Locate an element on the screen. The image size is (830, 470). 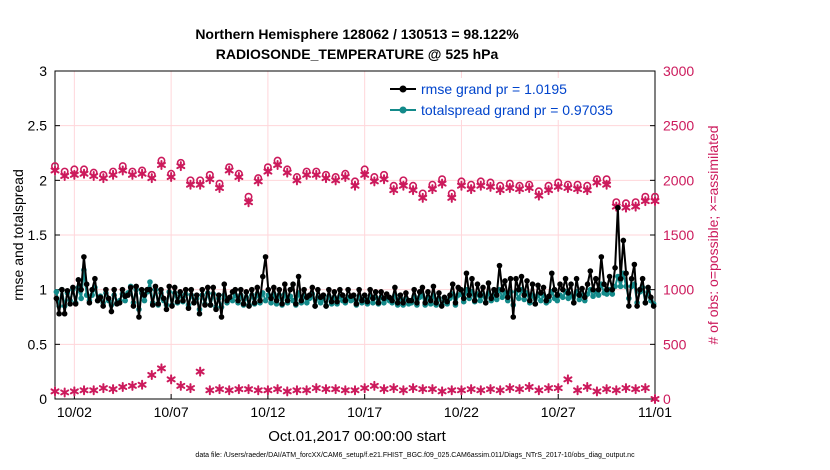
legend-box is located at coordinates (518, 99).